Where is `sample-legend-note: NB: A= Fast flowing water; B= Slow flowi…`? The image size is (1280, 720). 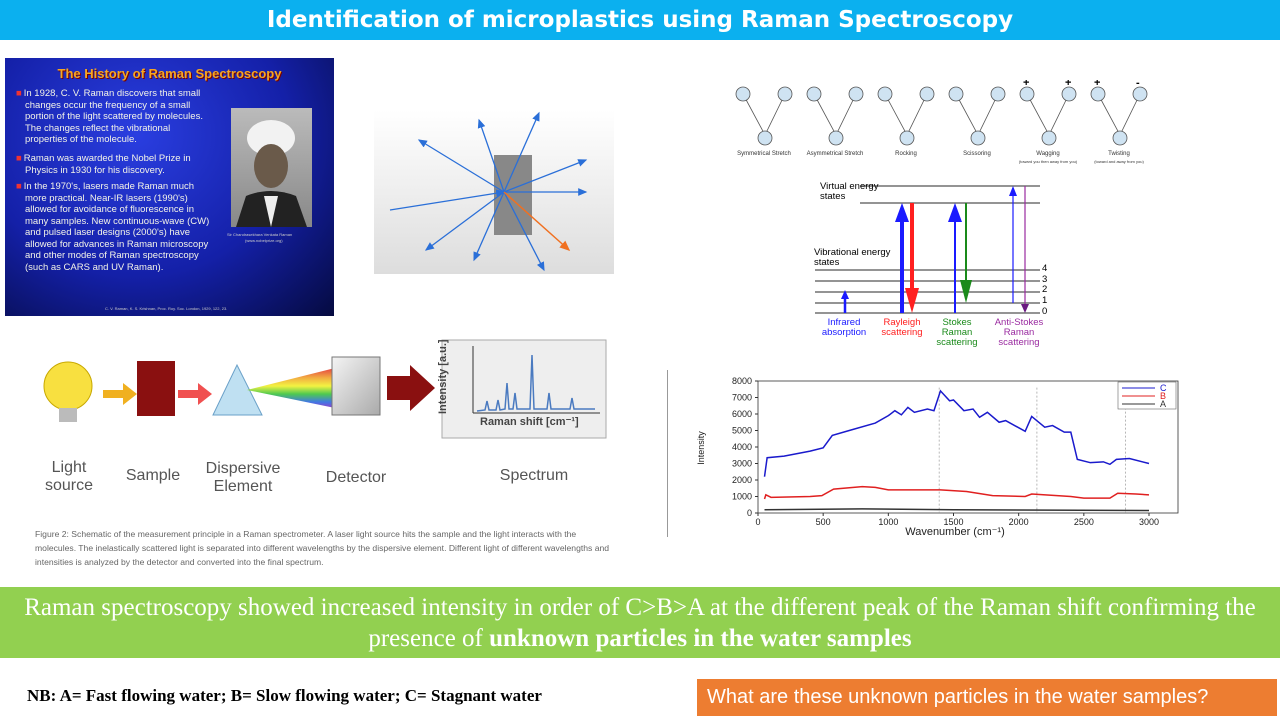 sample-legend-note: NB: A= Fast flowing water; B= Slow flowi… is located at coordinates (284, 695).